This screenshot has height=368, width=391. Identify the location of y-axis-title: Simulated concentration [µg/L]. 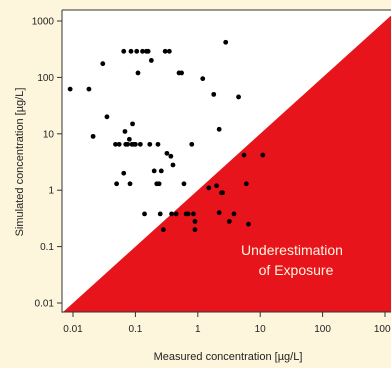
(20, 162).